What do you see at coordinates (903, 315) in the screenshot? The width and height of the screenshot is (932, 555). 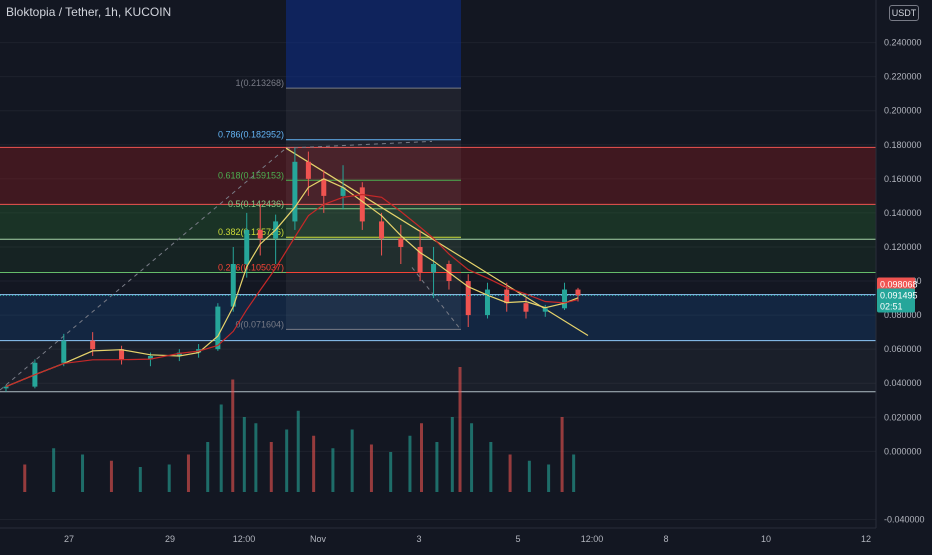 I see `y-tick-label: 0.080000` at bounding box center [903, 315].